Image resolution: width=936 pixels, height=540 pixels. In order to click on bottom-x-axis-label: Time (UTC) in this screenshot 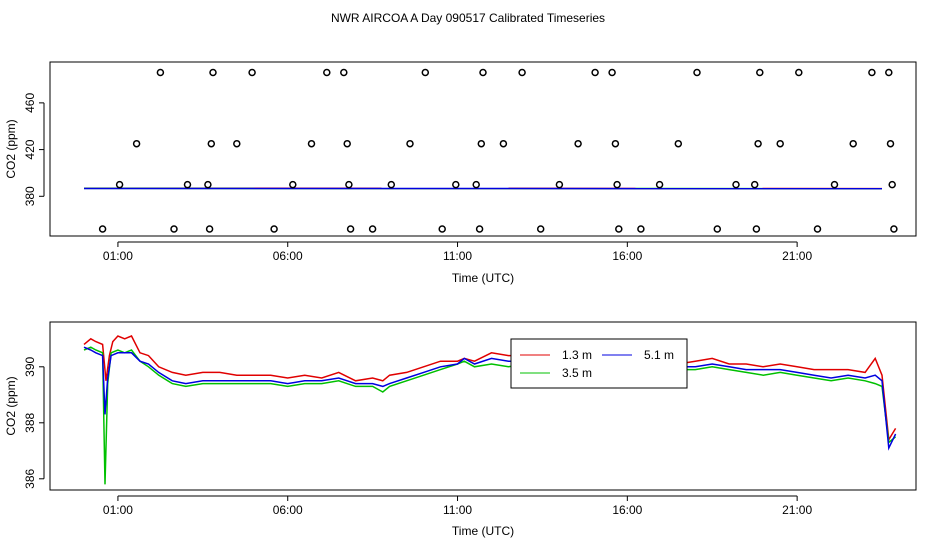, I will do `click(483, 531)`.